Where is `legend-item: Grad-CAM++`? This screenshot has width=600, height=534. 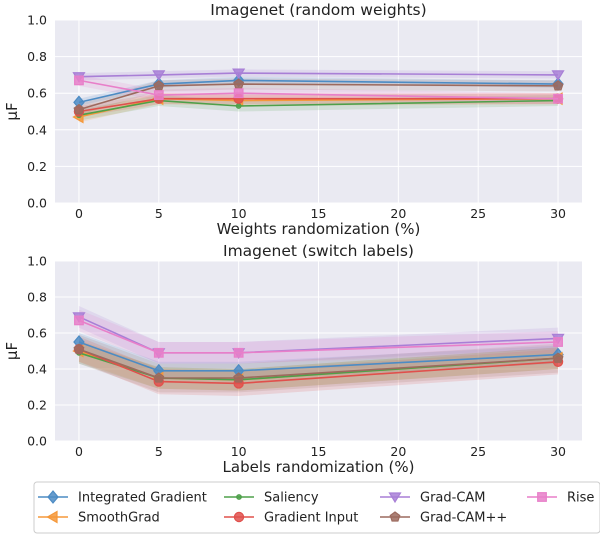
legend-item: Grad-CAM++ is located at coordinates (443, 518).